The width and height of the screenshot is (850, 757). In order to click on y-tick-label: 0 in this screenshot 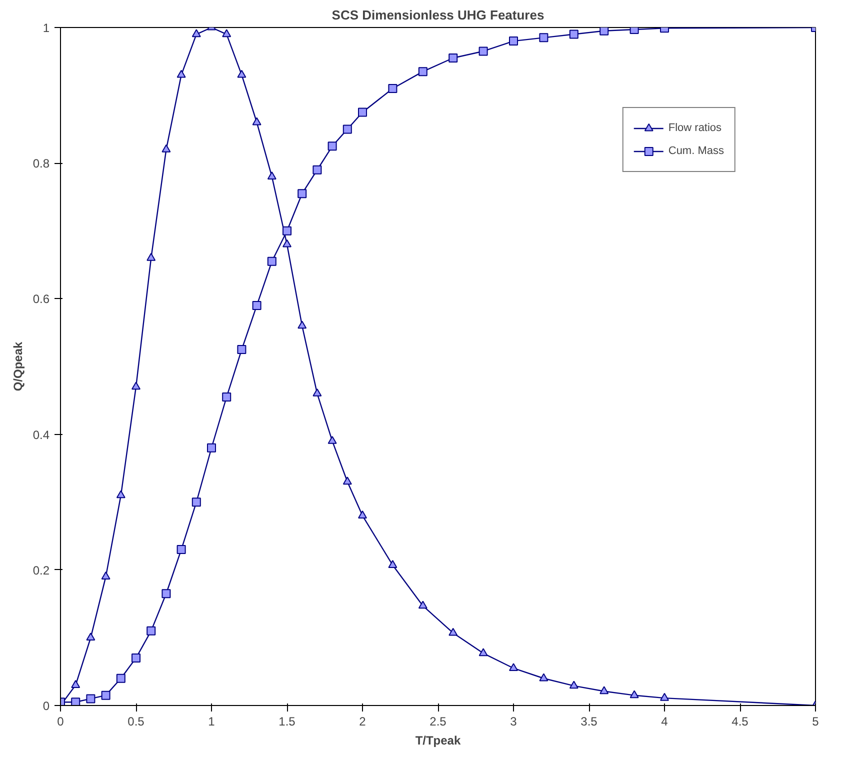, I will do `click(46, 706)`.